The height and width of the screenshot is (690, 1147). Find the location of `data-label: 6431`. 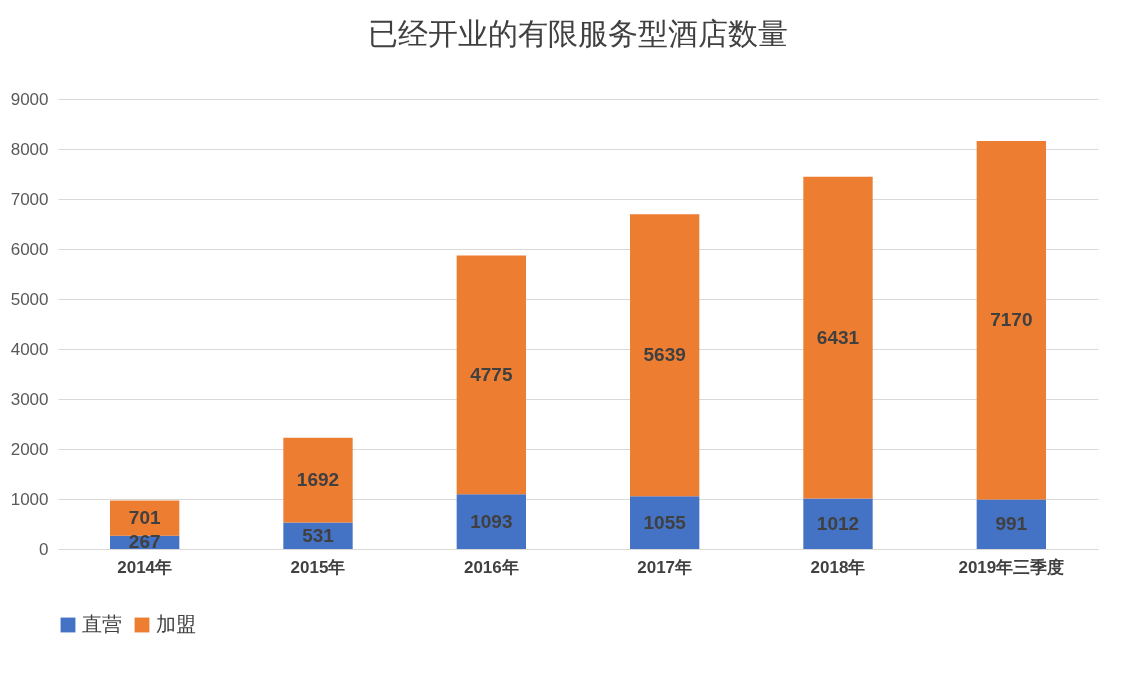

data-label: 6431 is located at coordinates (838, 337).